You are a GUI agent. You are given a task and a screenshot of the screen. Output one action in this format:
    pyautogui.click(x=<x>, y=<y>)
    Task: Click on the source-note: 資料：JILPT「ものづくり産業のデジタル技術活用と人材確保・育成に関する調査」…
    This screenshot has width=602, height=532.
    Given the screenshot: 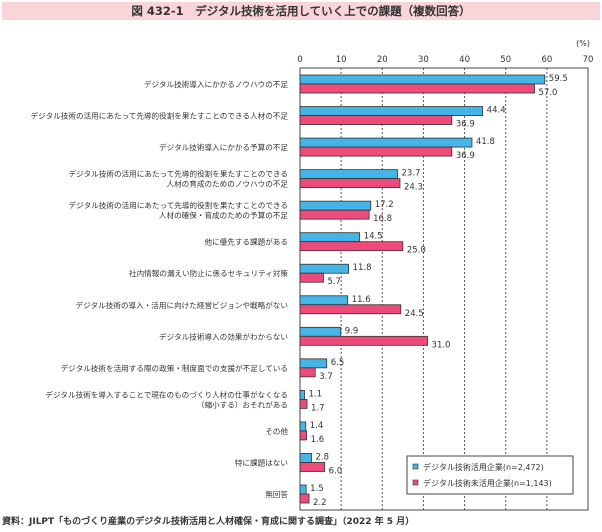 What is the action you would take?
    pyautogui.click(x=208, y=522)
    